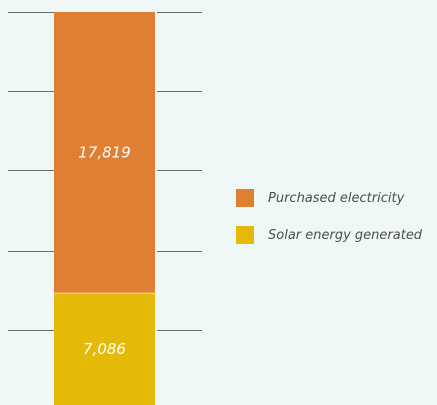  I want to click on data-label-purchased-electricity: 17,819, so click(104, 153).